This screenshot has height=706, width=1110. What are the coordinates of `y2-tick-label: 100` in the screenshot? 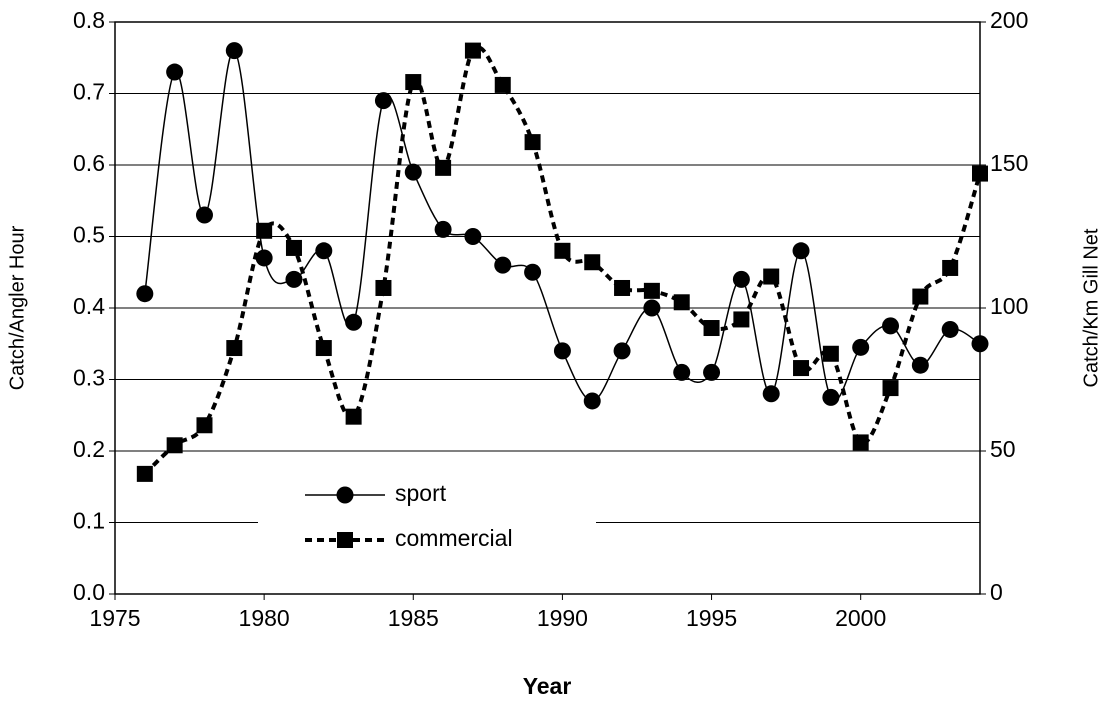 It's located at (1009, 306).